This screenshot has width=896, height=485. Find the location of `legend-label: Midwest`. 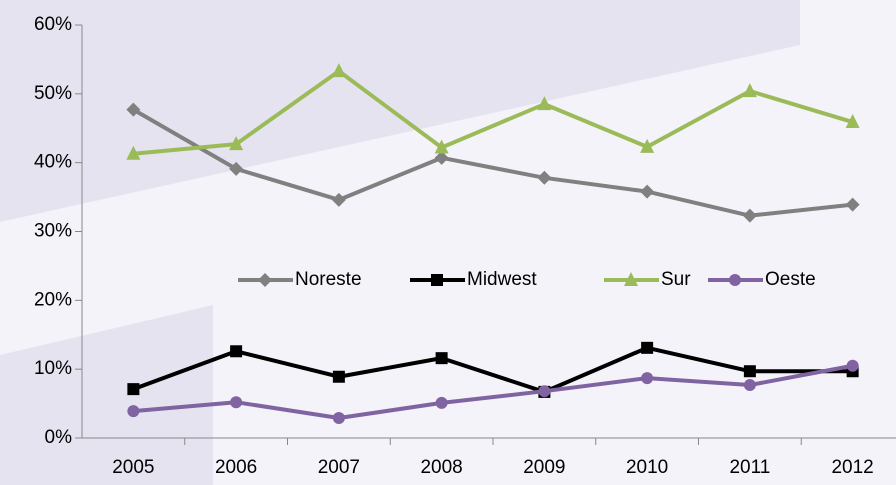

legend-label: Midwest is located at coordinates (502, 279).